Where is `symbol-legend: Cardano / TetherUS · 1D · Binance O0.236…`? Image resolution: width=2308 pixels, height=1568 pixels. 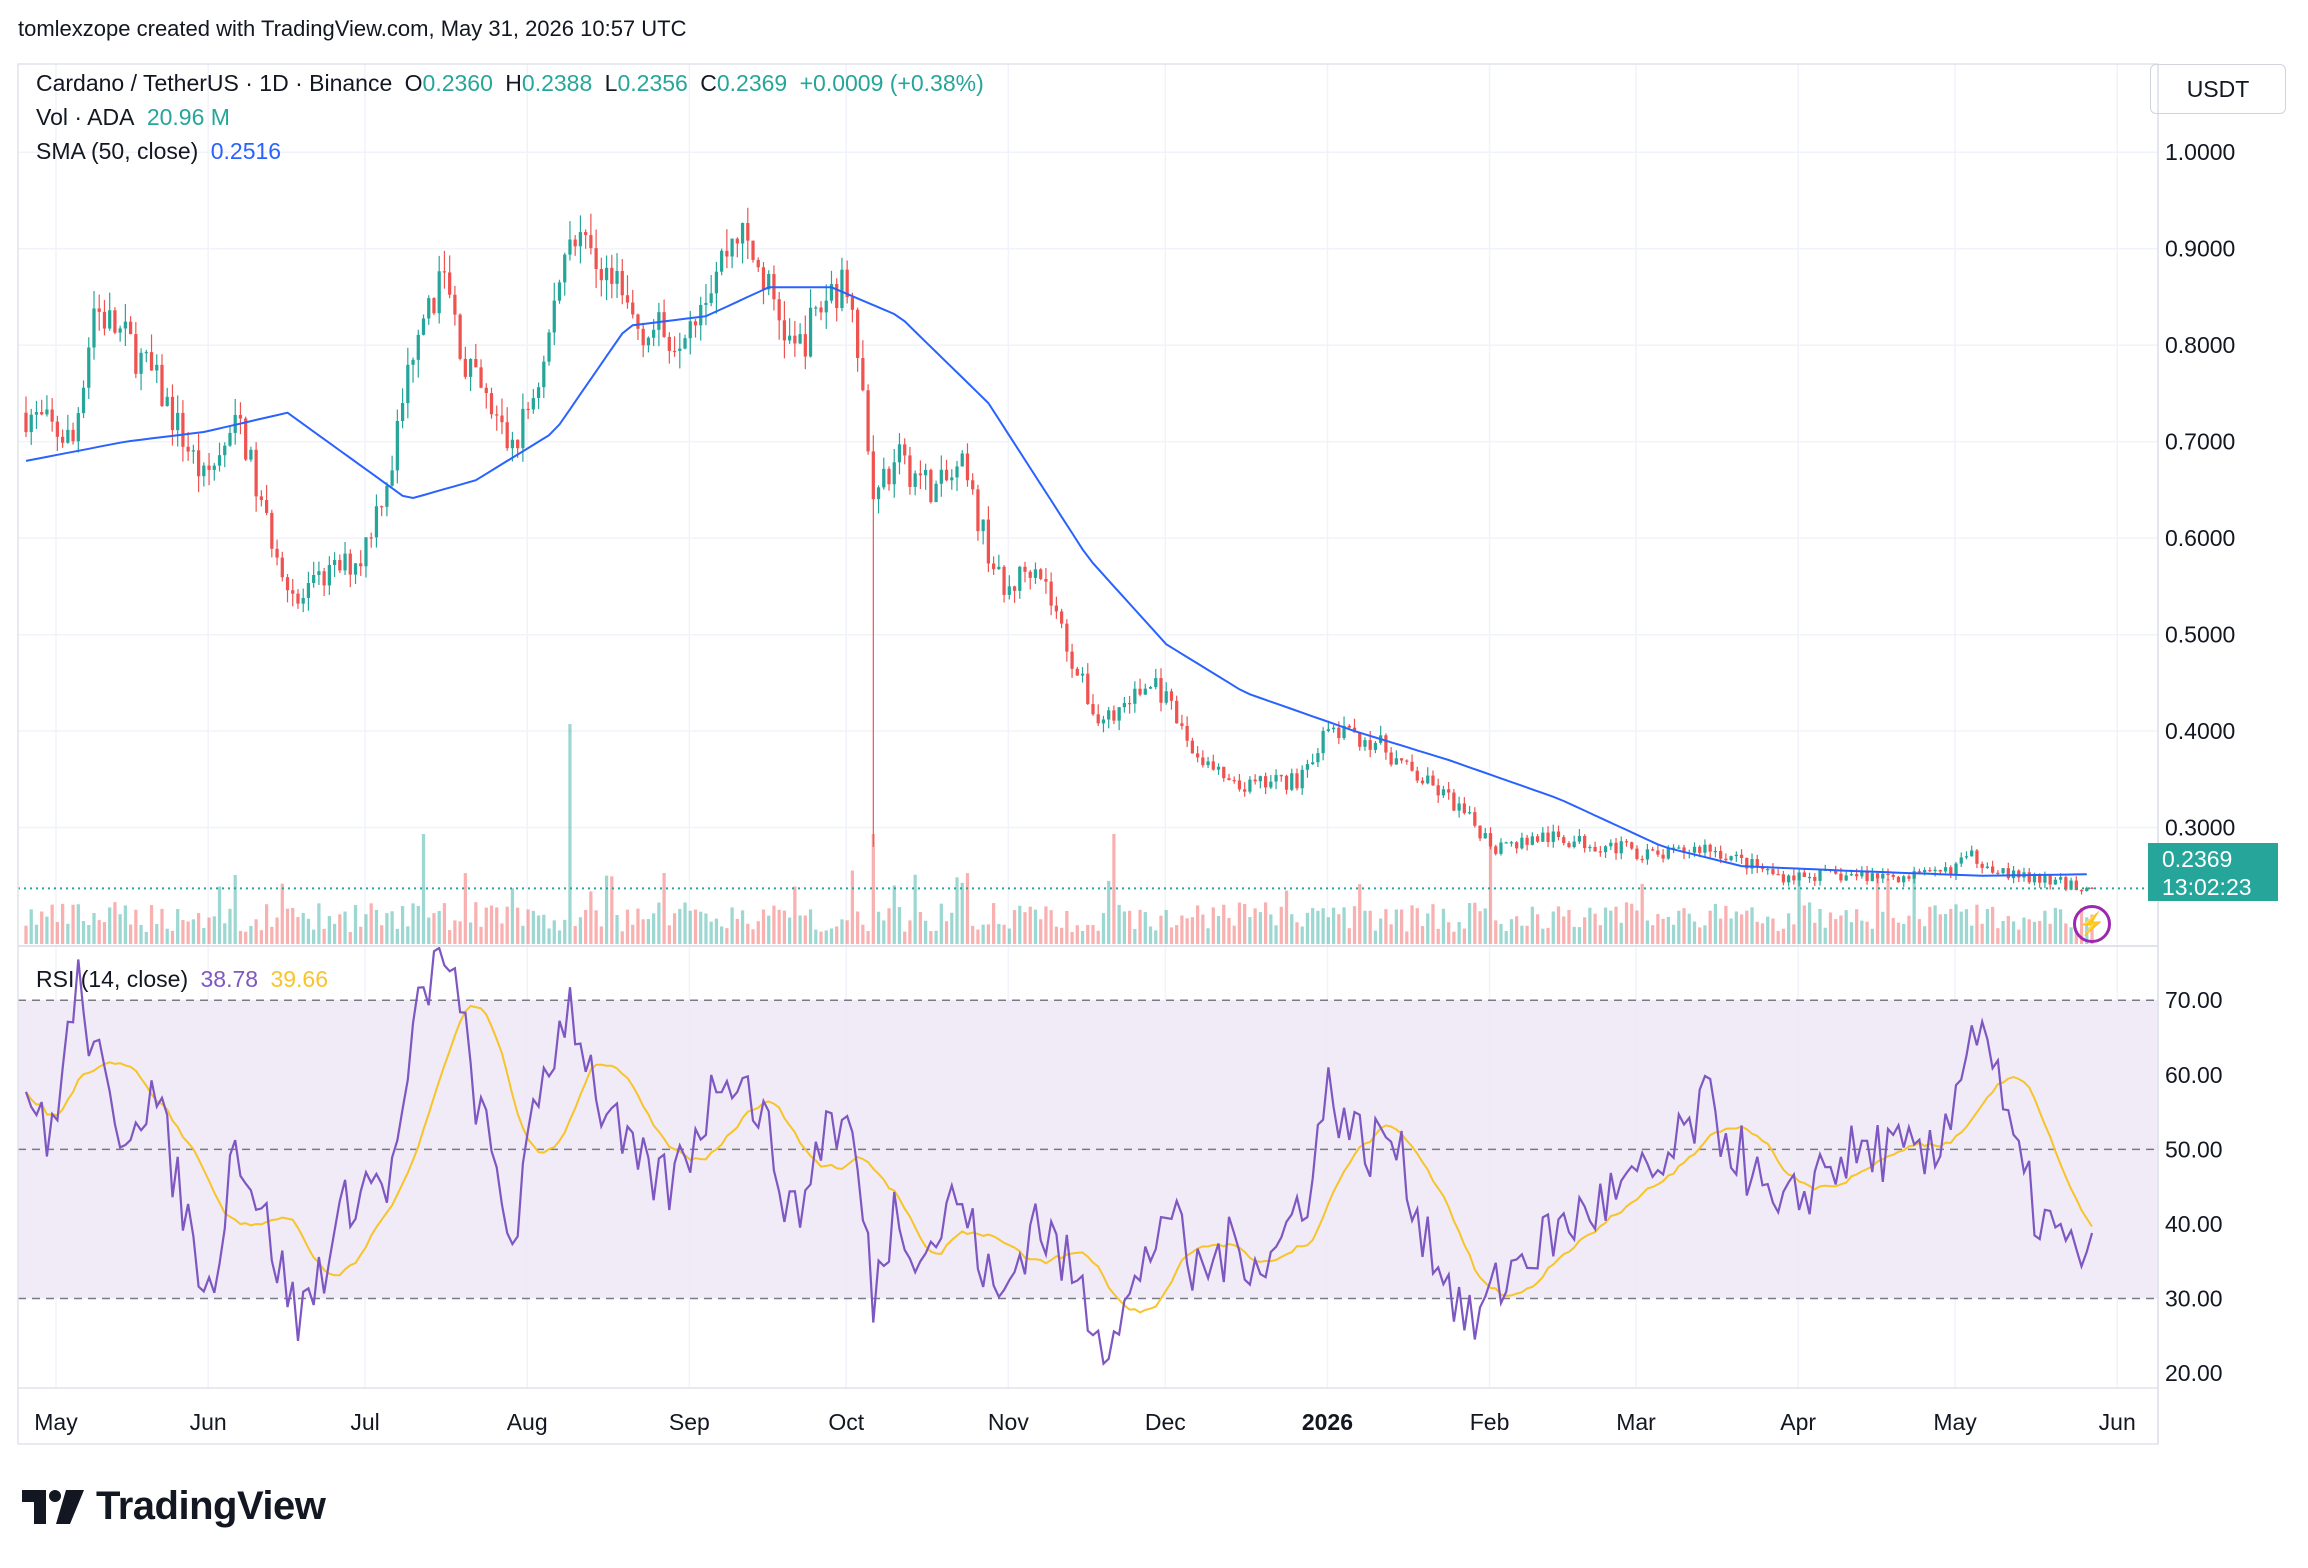
symbol-legend: Cardano / TetherUS · 1D · Binance O0.236… is located at coordinates (513, 83).